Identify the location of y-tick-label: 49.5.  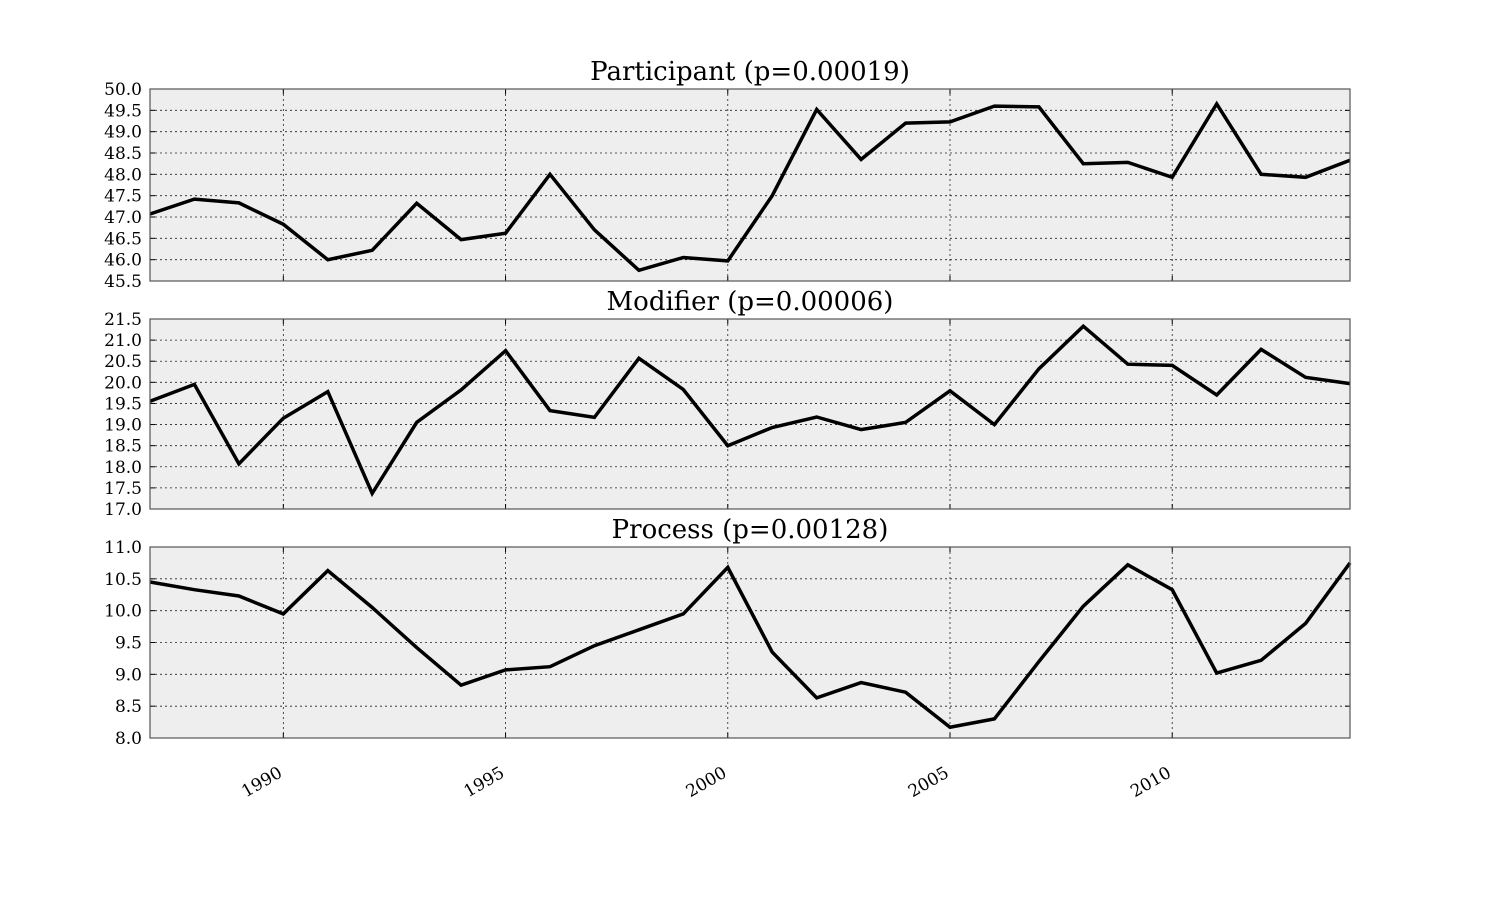
(123, 111).